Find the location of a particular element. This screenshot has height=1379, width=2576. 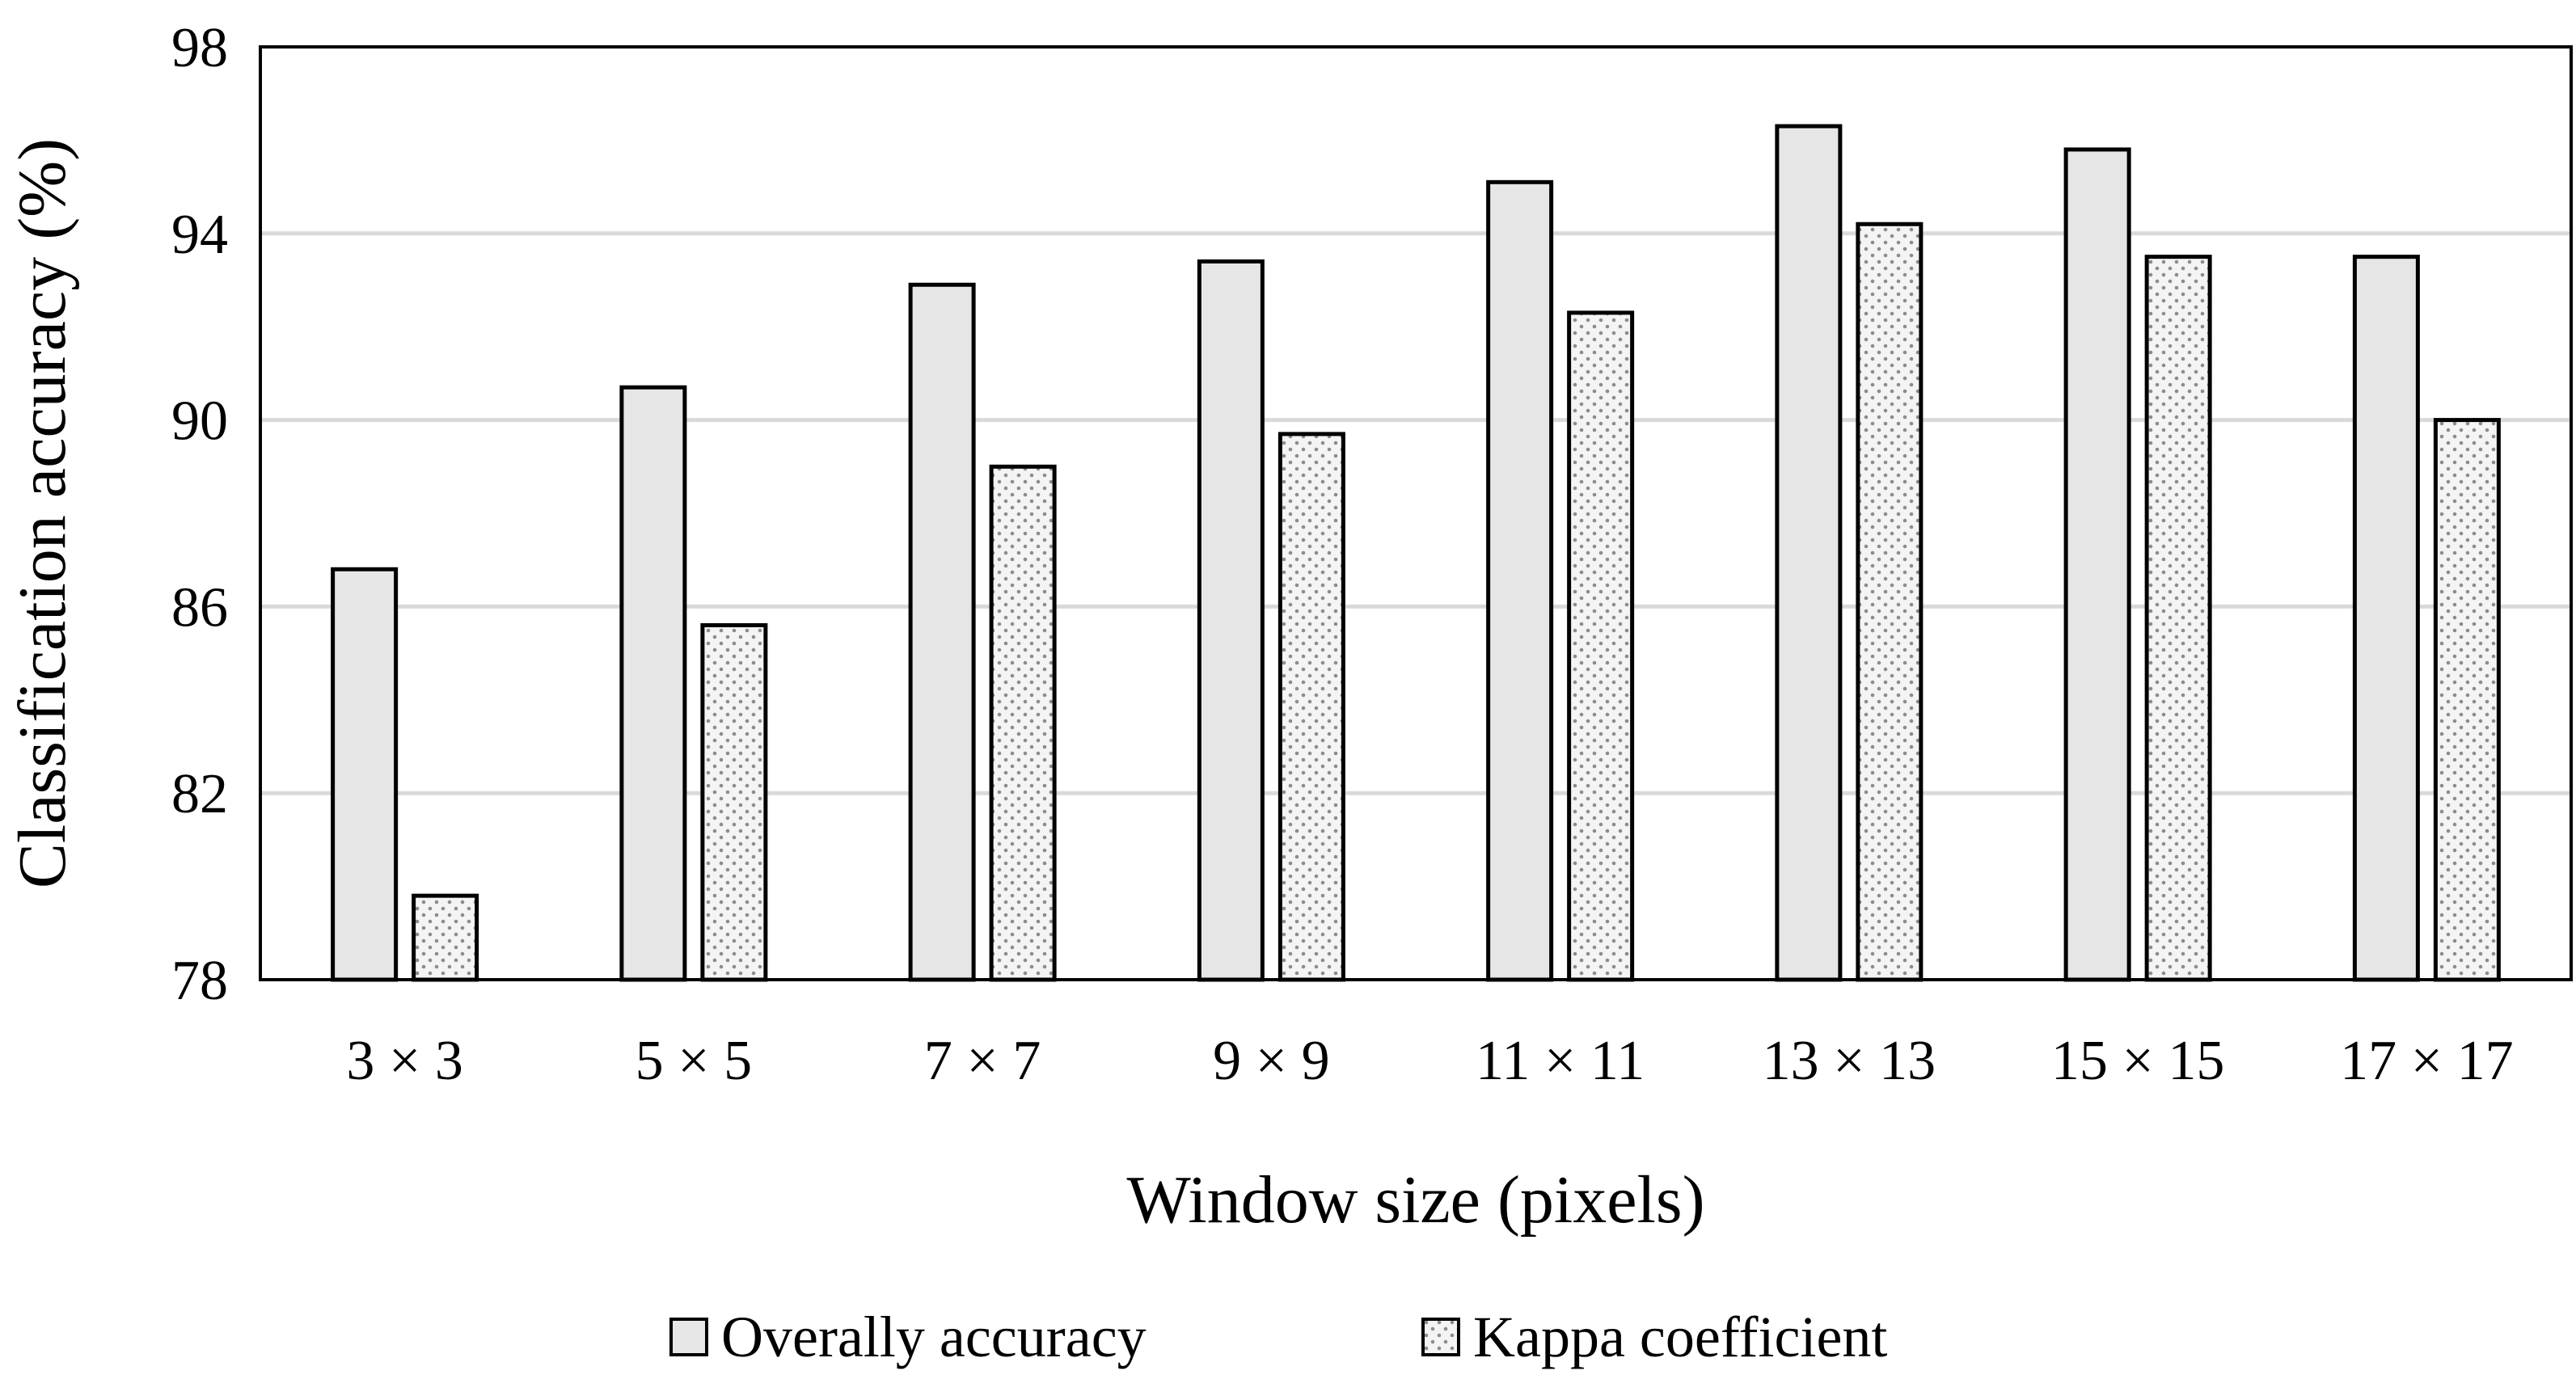

x-tick-label: 17 × 17 is located at coordinates (2426, 1061).